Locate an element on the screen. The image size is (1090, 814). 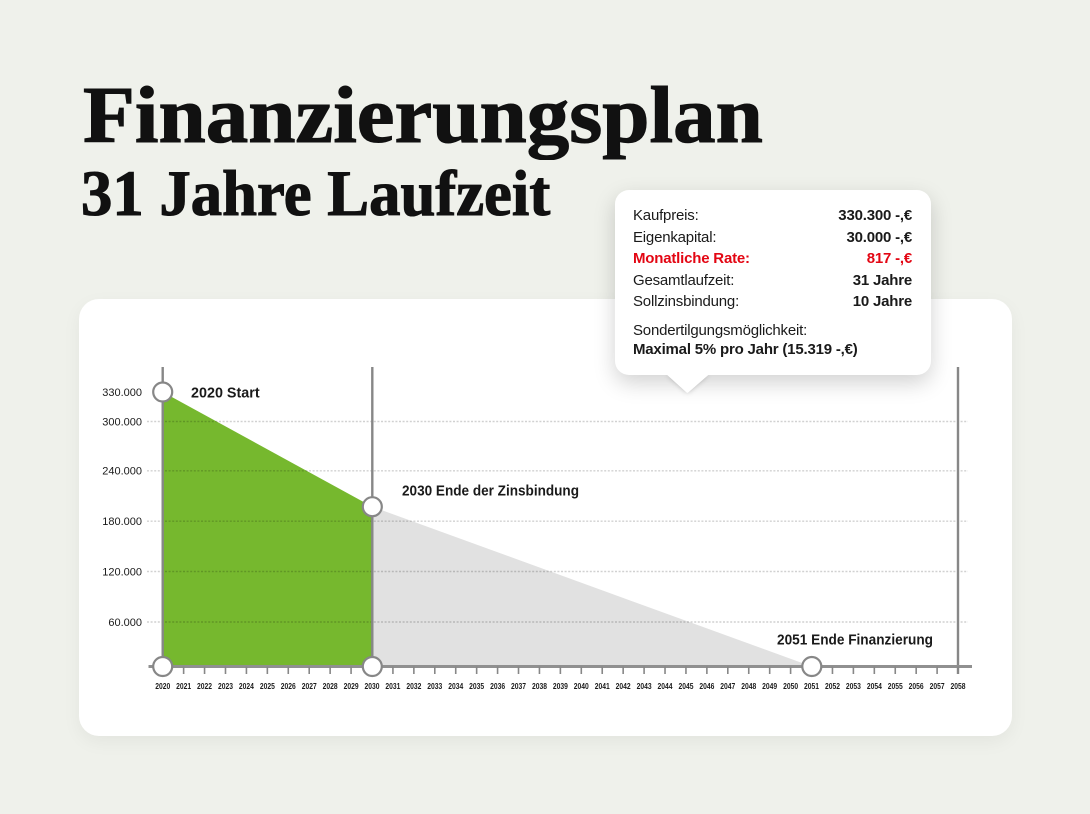
svg-text: 2035 is located at coordinates (476, 686).